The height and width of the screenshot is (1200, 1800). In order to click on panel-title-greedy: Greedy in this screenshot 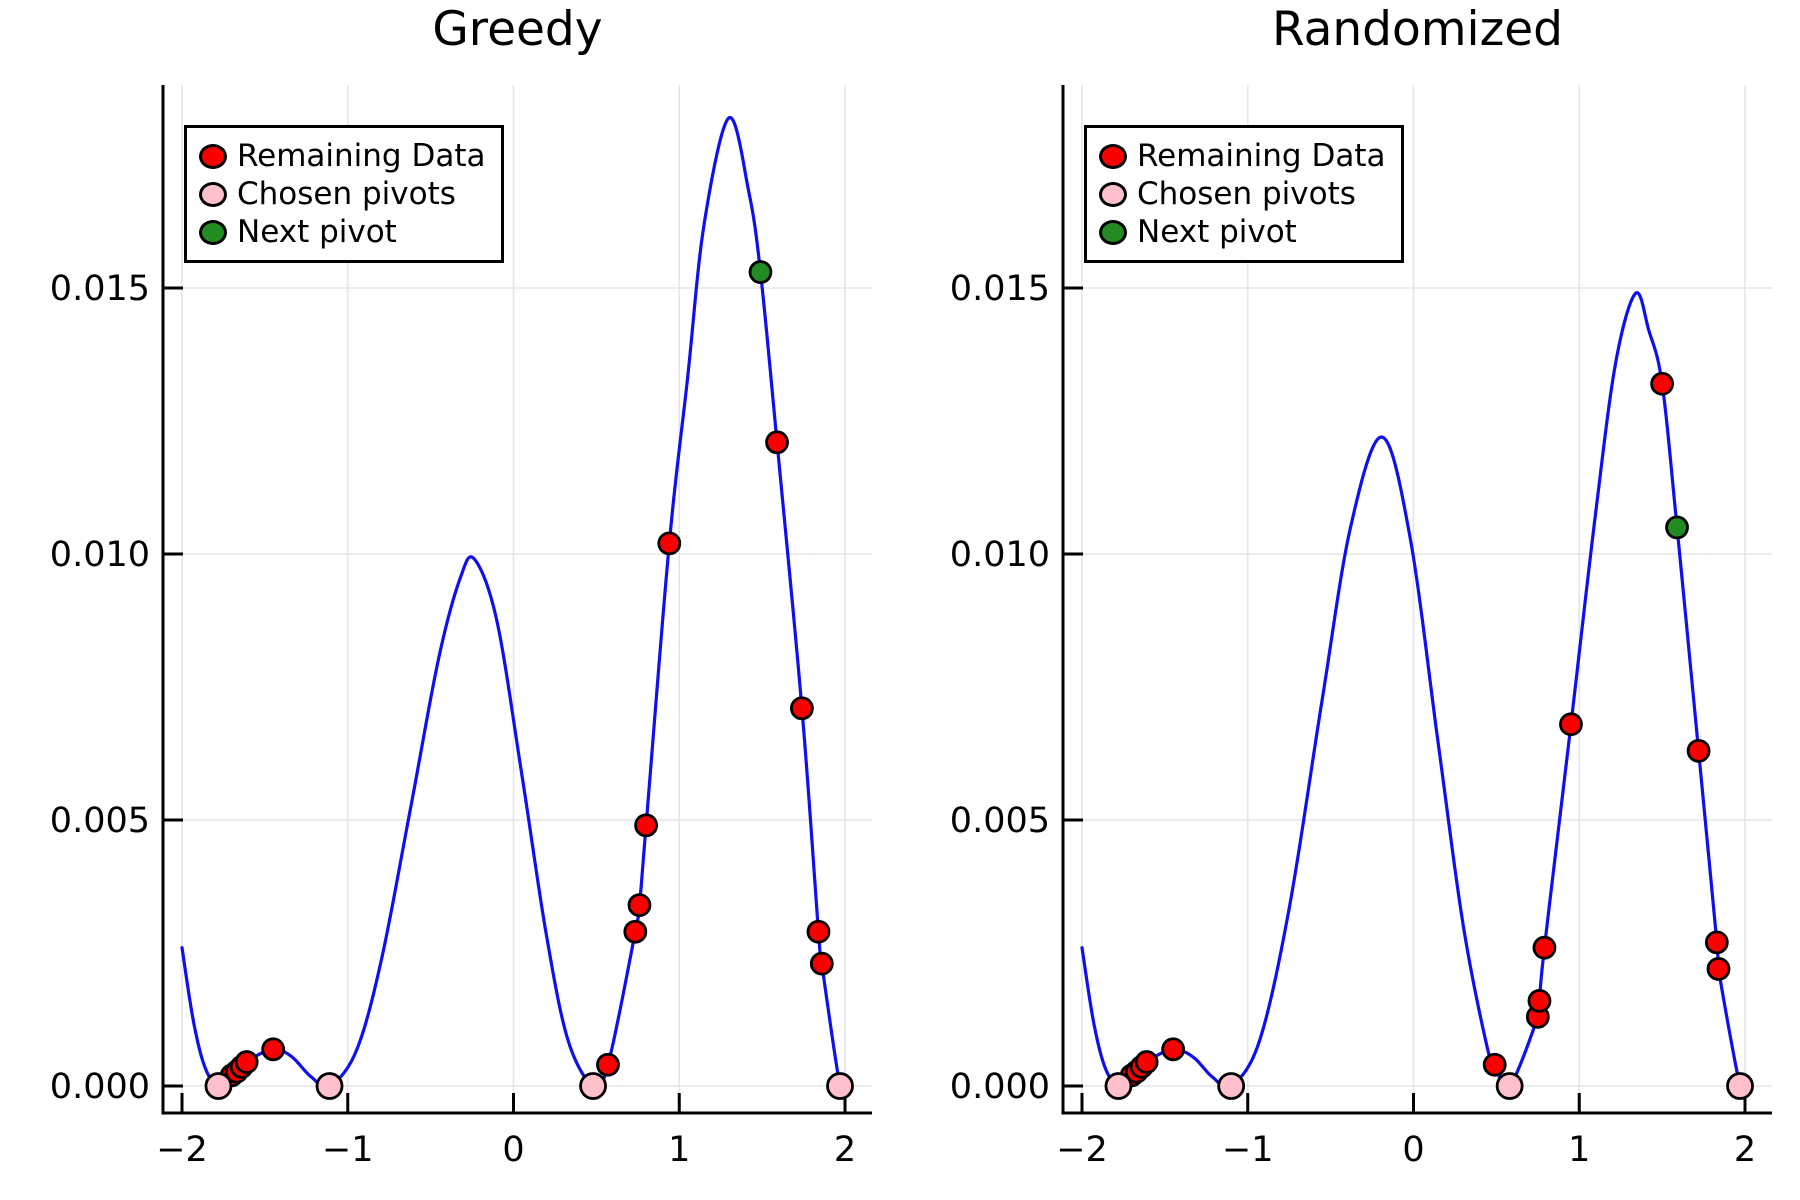, I will do `click(517, 29)`.